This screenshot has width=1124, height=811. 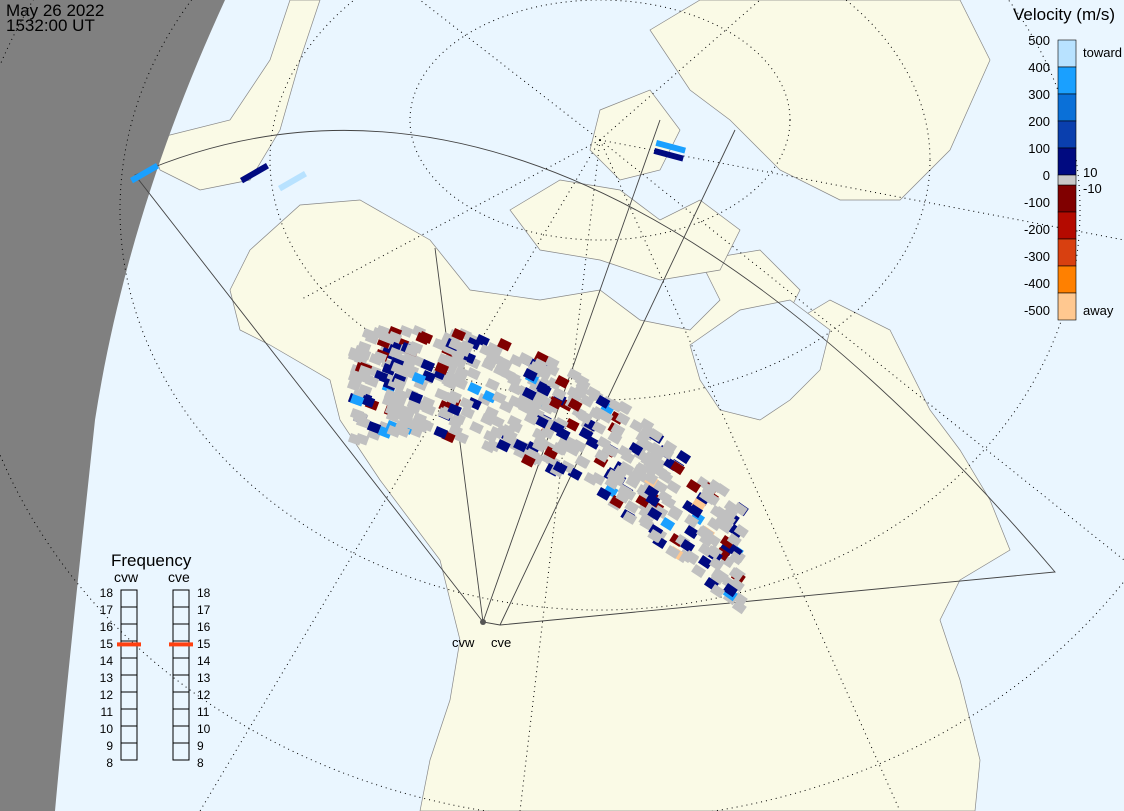 What do you see at coordinates (1039, 67) in the screenshot?
I see `colorbar-tick: 400` at bounding box center [1039, 67].